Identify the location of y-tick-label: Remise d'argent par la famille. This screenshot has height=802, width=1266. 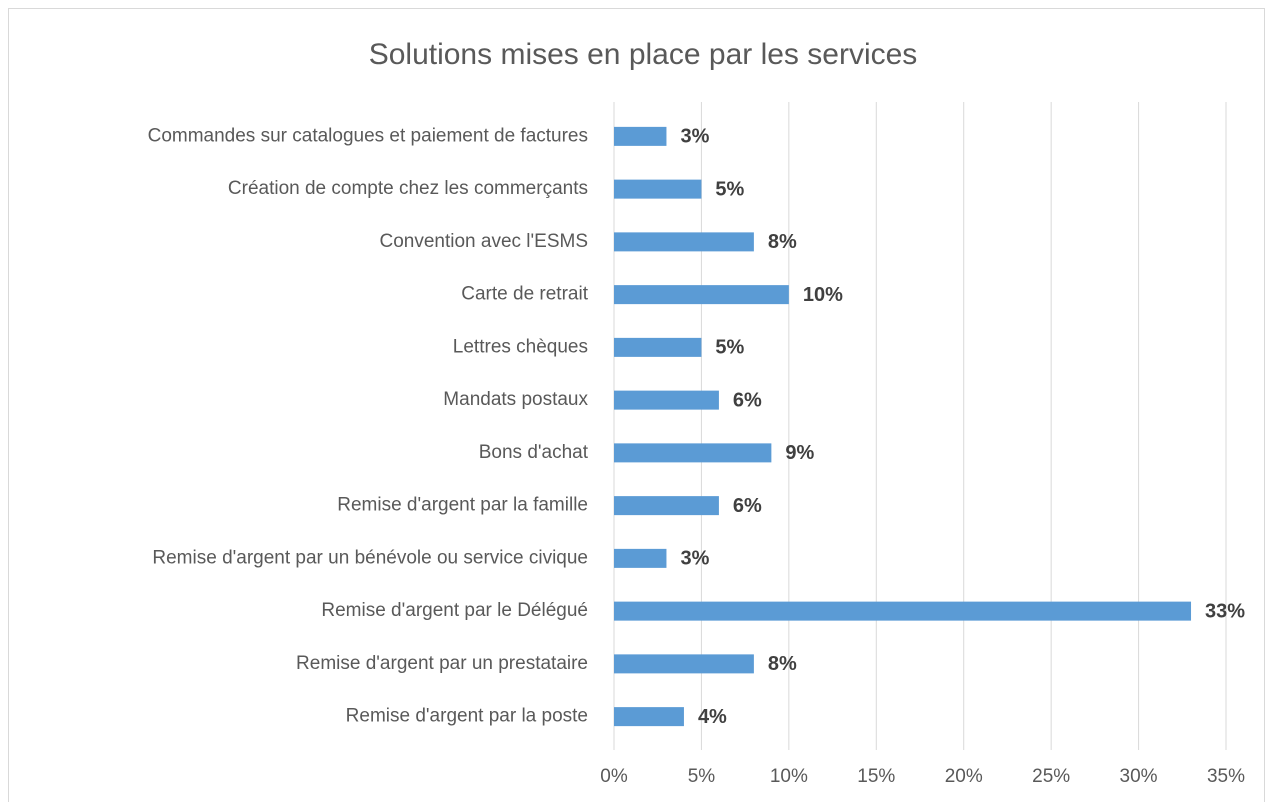
(462, 505).